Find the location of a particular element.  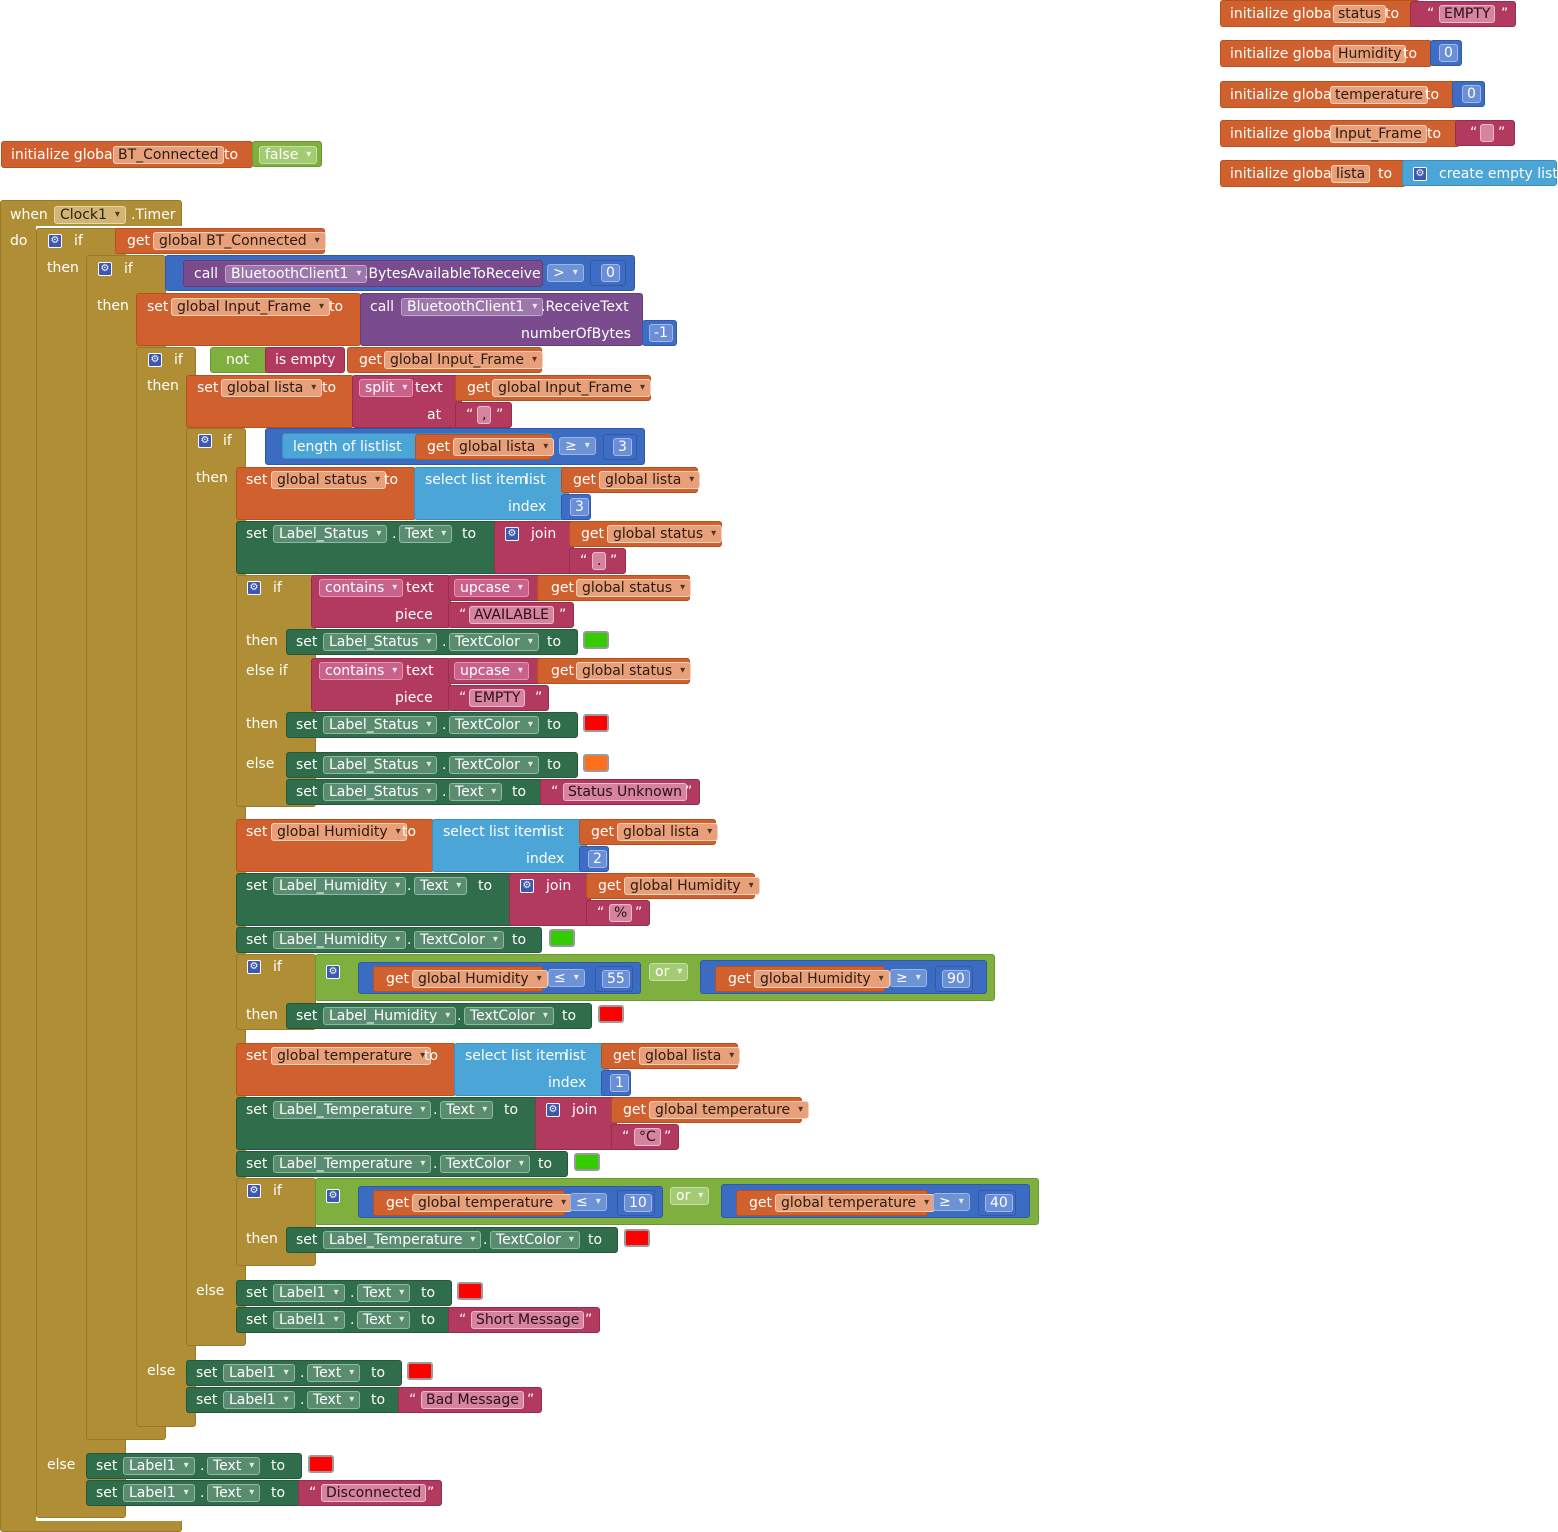

number-value: 90 is located at coordinates (956, 979).